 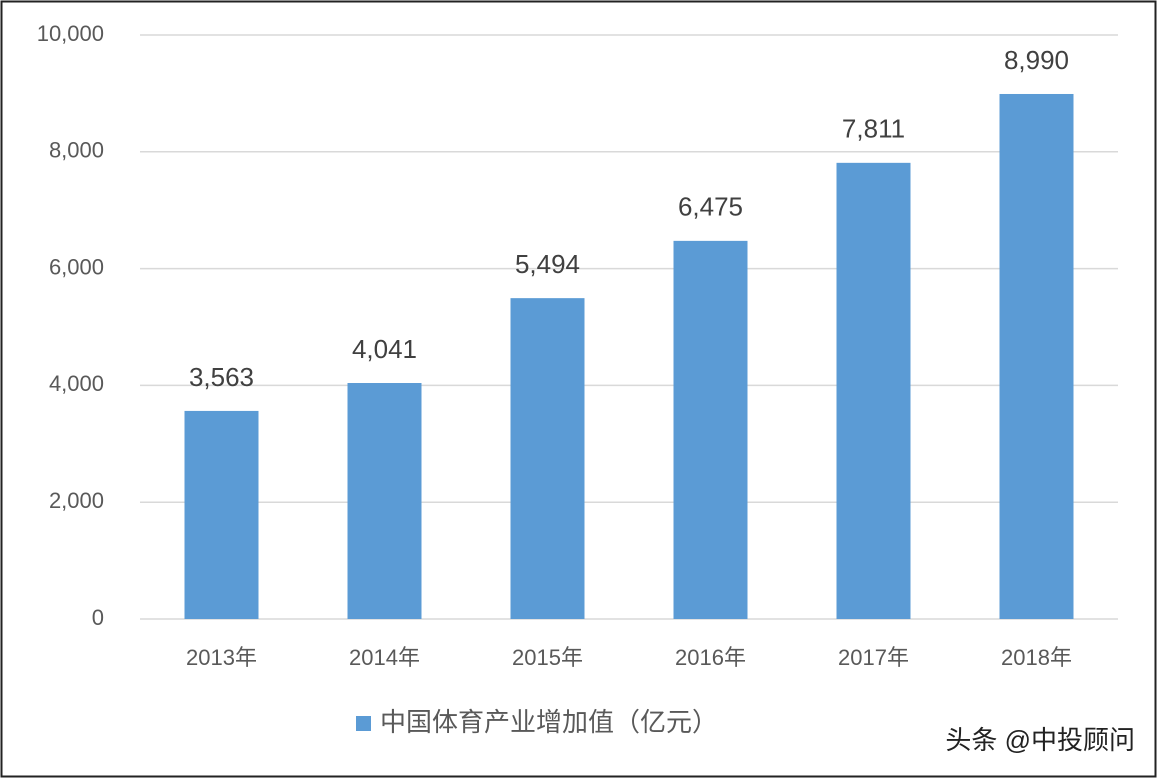 I want to click on legend-swatch, so click(x=363, y=723).